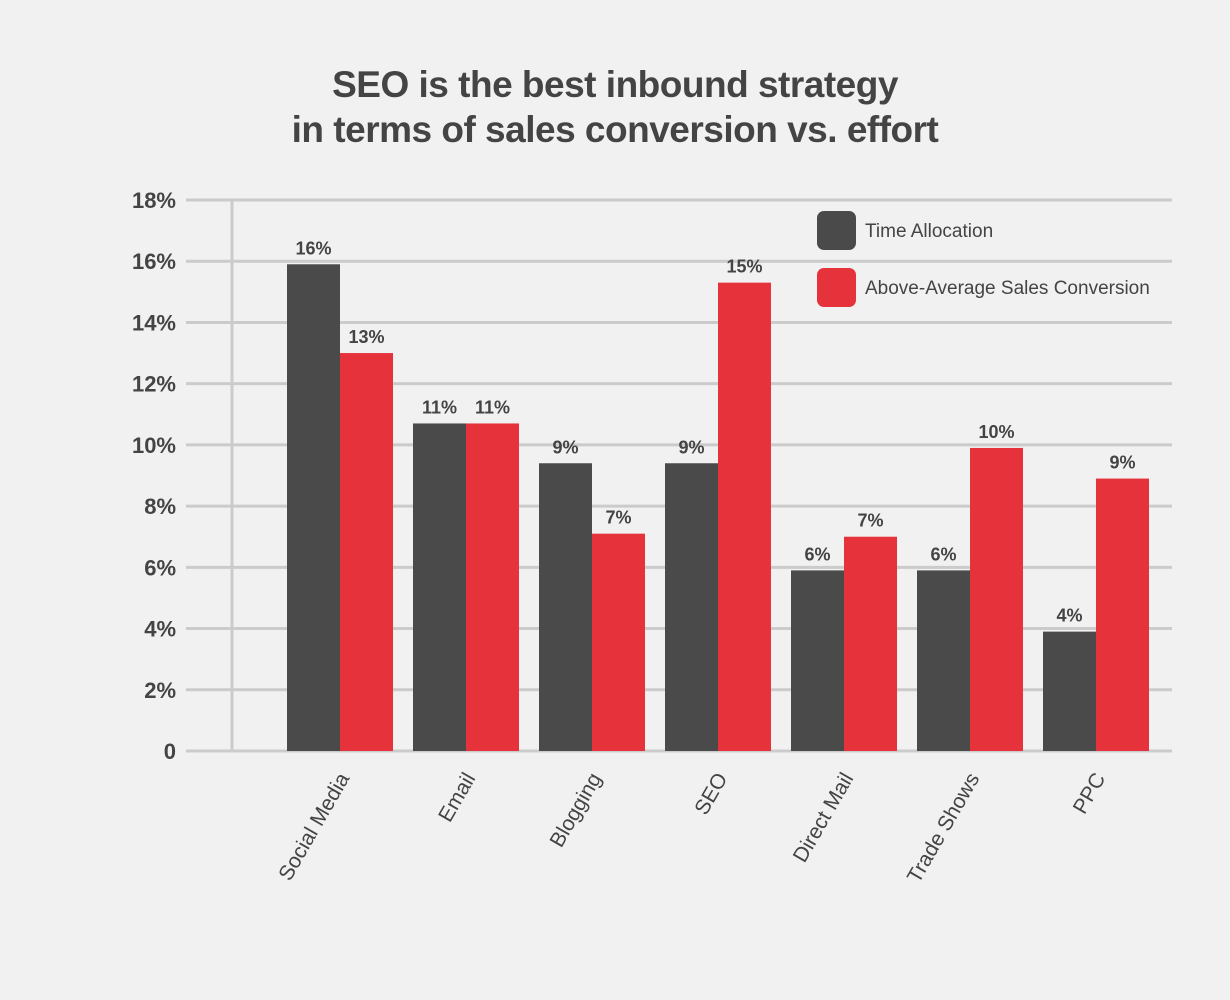 The image size is (1230, 1000). What do you see at coordinates (154, 322) in the screenshot?
I see `y-tick-label: 14%` at bounding box center [154, 322].